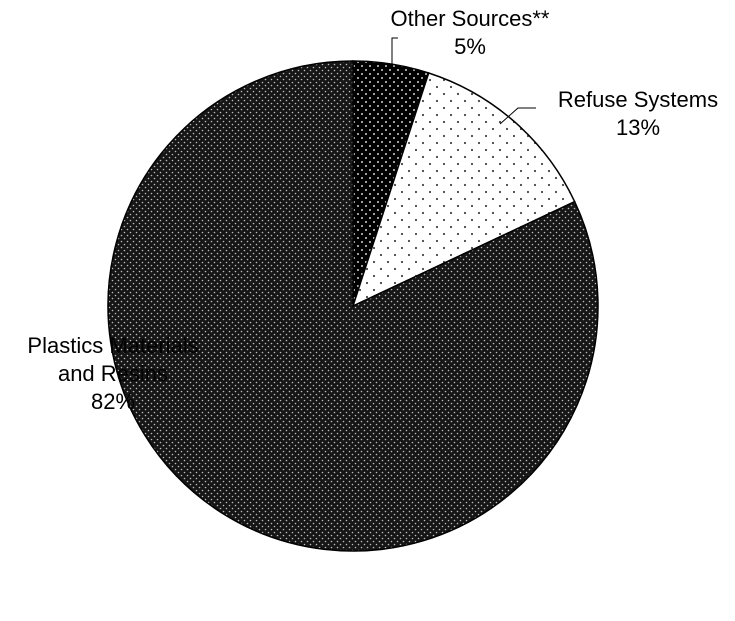 The image size is (735, 621). Describe the element at coordinates (113, 401) in the screenshot. I see `slice-value-label: 82%` at that location.